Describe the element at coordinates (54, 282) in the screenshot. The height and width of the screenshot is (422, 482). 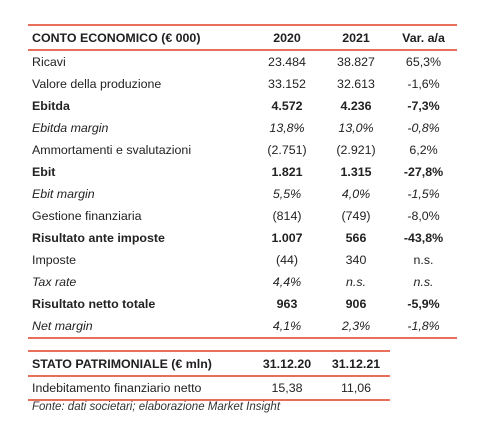
I see `income-cell-label: Tax rate` at that location.